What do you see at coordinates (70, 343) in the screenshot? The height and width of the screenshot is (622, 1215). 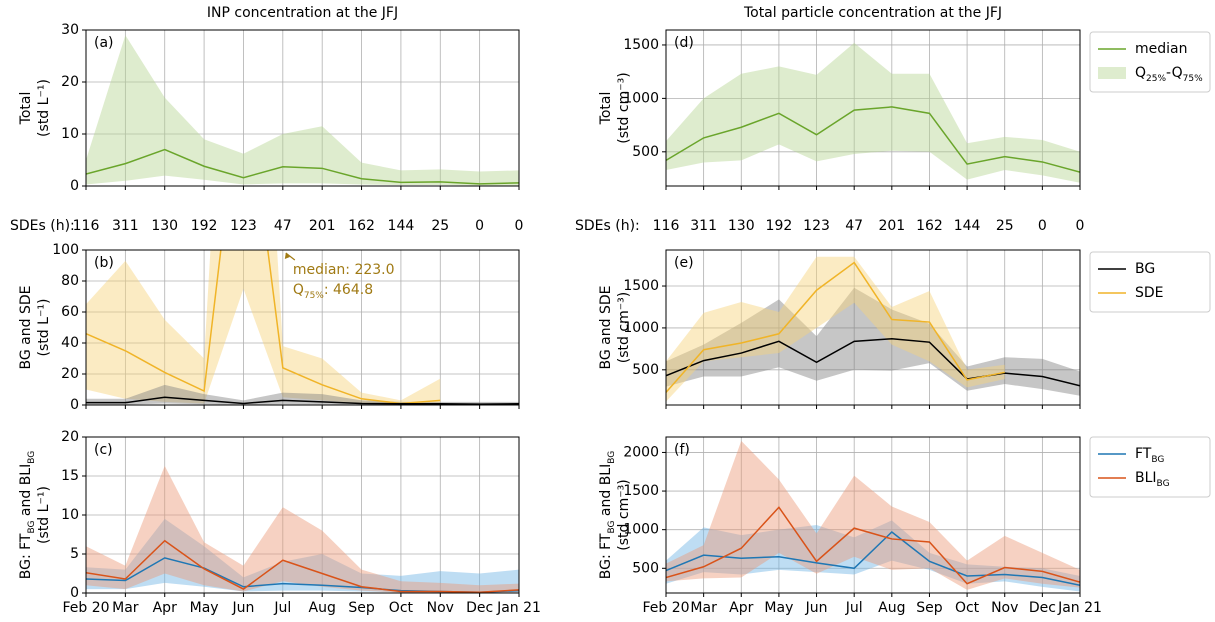 I see `y-tick-label: 40` at bounding box center [70, 343].